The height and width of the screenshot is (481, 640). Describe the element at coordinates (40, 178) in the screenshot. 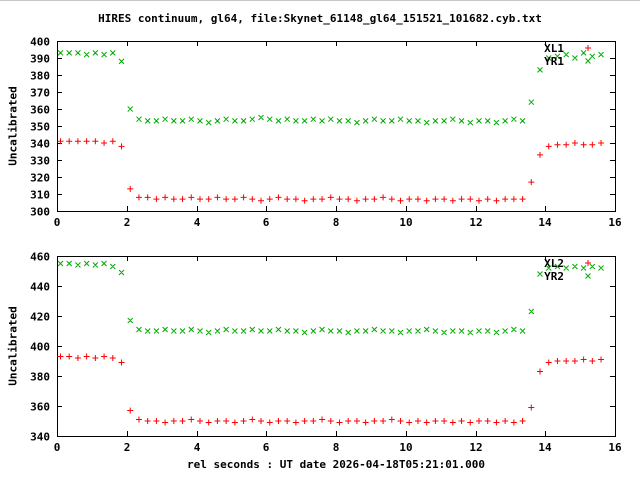

I see `y-tick-label: 320` at that location.